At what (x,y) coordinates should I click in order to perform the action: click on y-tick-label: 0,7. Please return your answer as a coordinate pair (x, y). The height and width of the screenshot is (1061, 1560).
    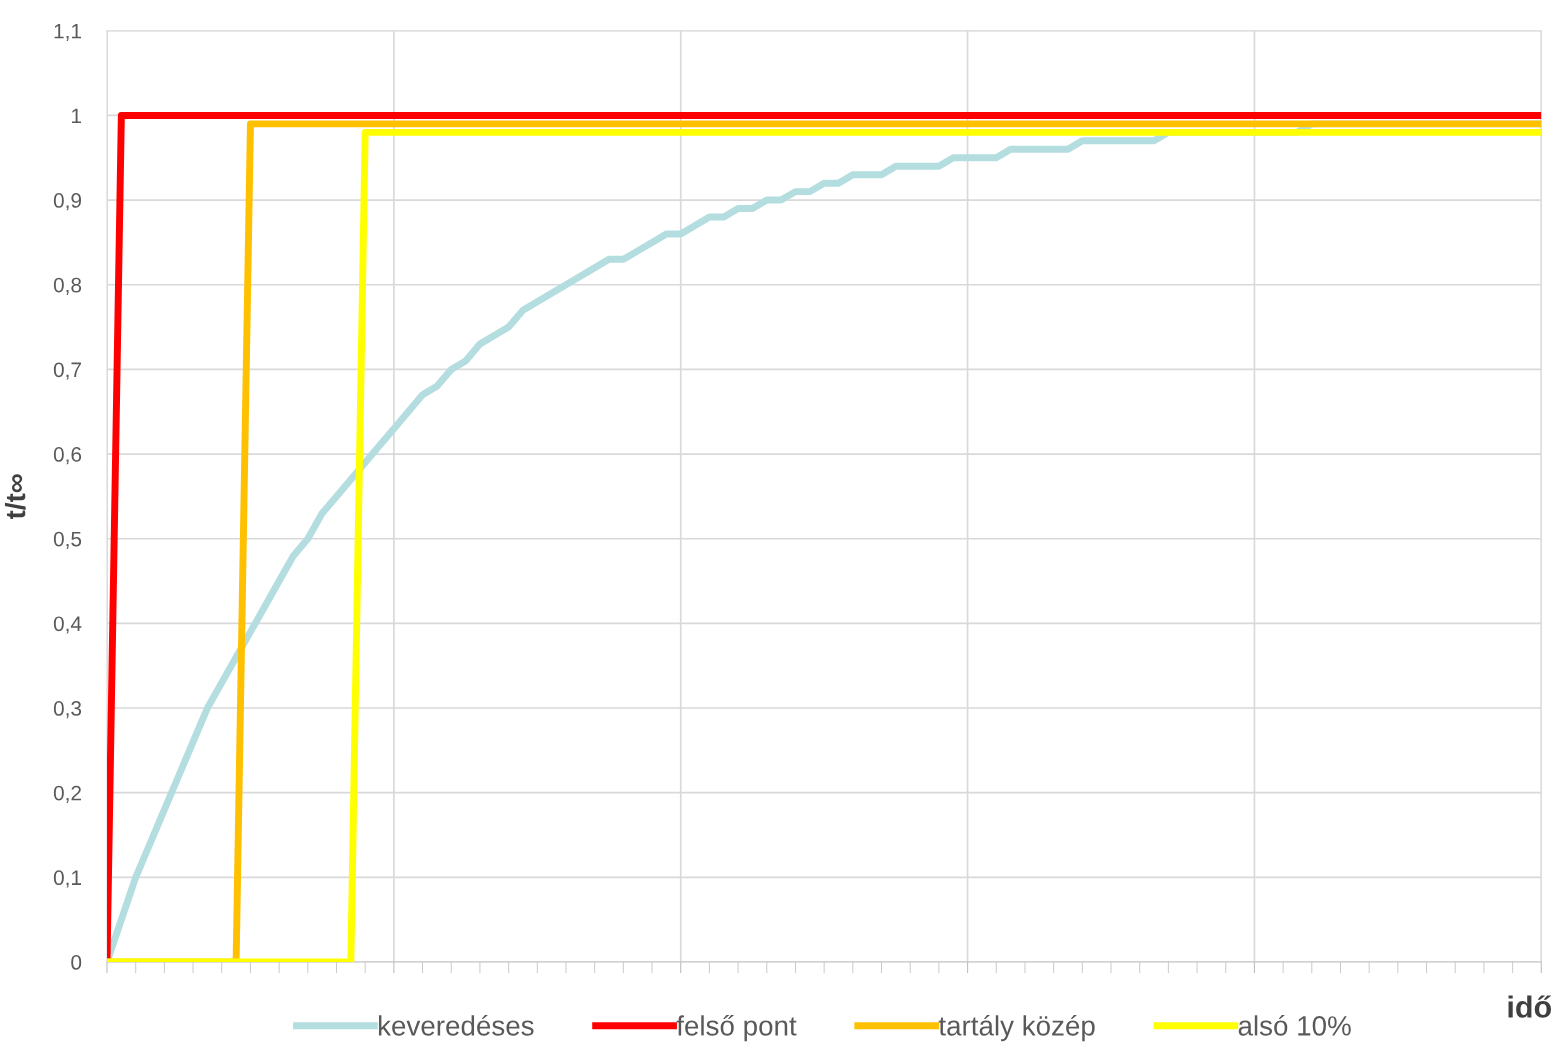
    Looking at the image, I should click on (67, 371).